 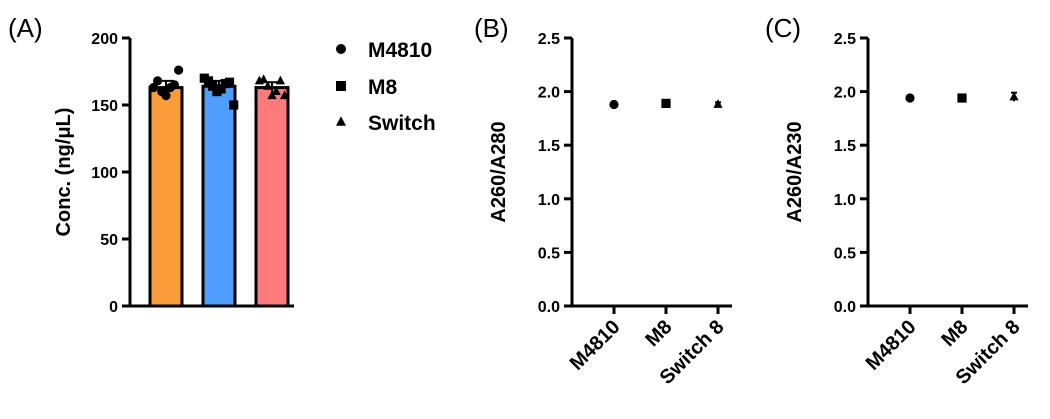 What do you see at coordinates (104, 173) in the screenshot?
I see `y-tick-label: 100` at bounding box center [104, 173].